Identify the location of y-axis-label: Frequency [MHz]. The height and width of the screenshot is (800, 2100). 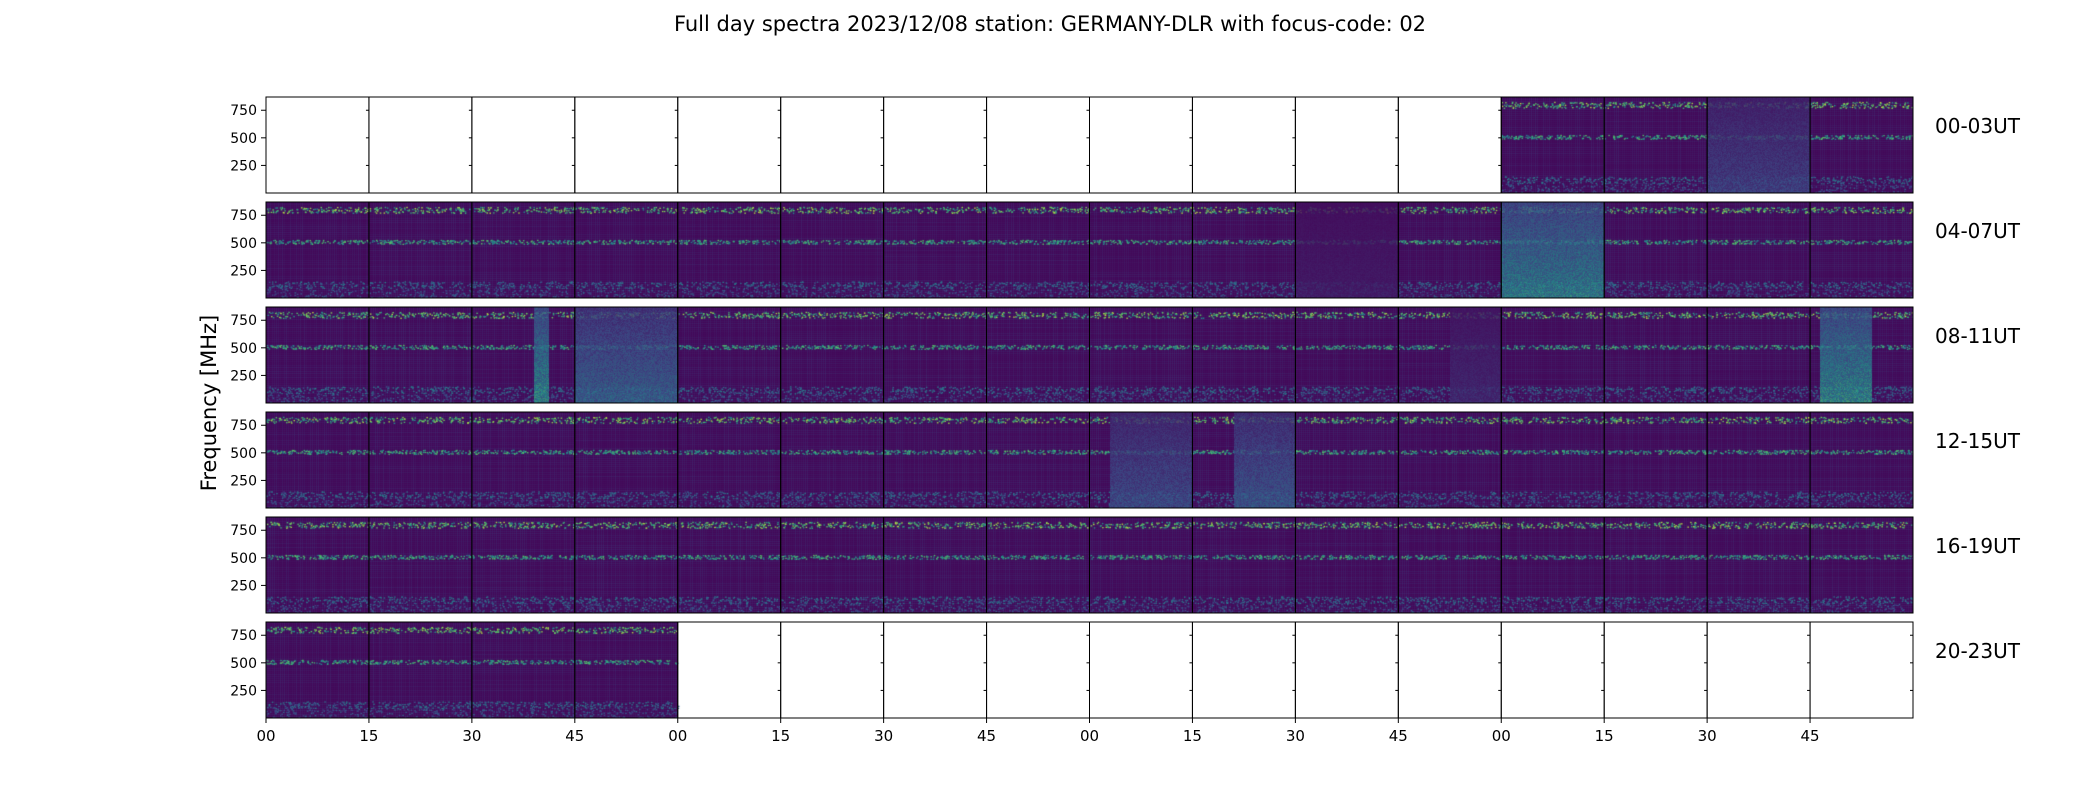
(209, 403).